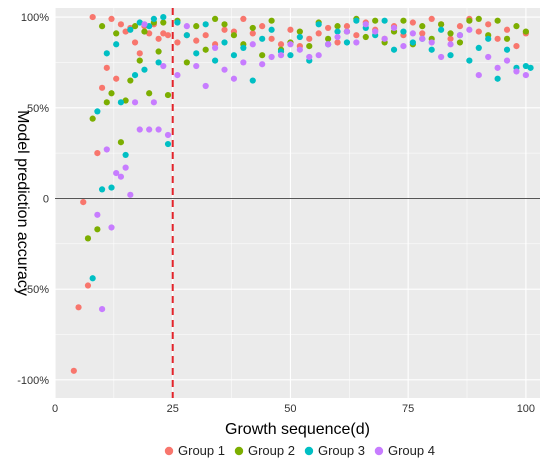 Image resolution: width=550 pixels, height=464 pixels. I want to click on x-axis-title: Growth sequence(d), so click(297, 429).